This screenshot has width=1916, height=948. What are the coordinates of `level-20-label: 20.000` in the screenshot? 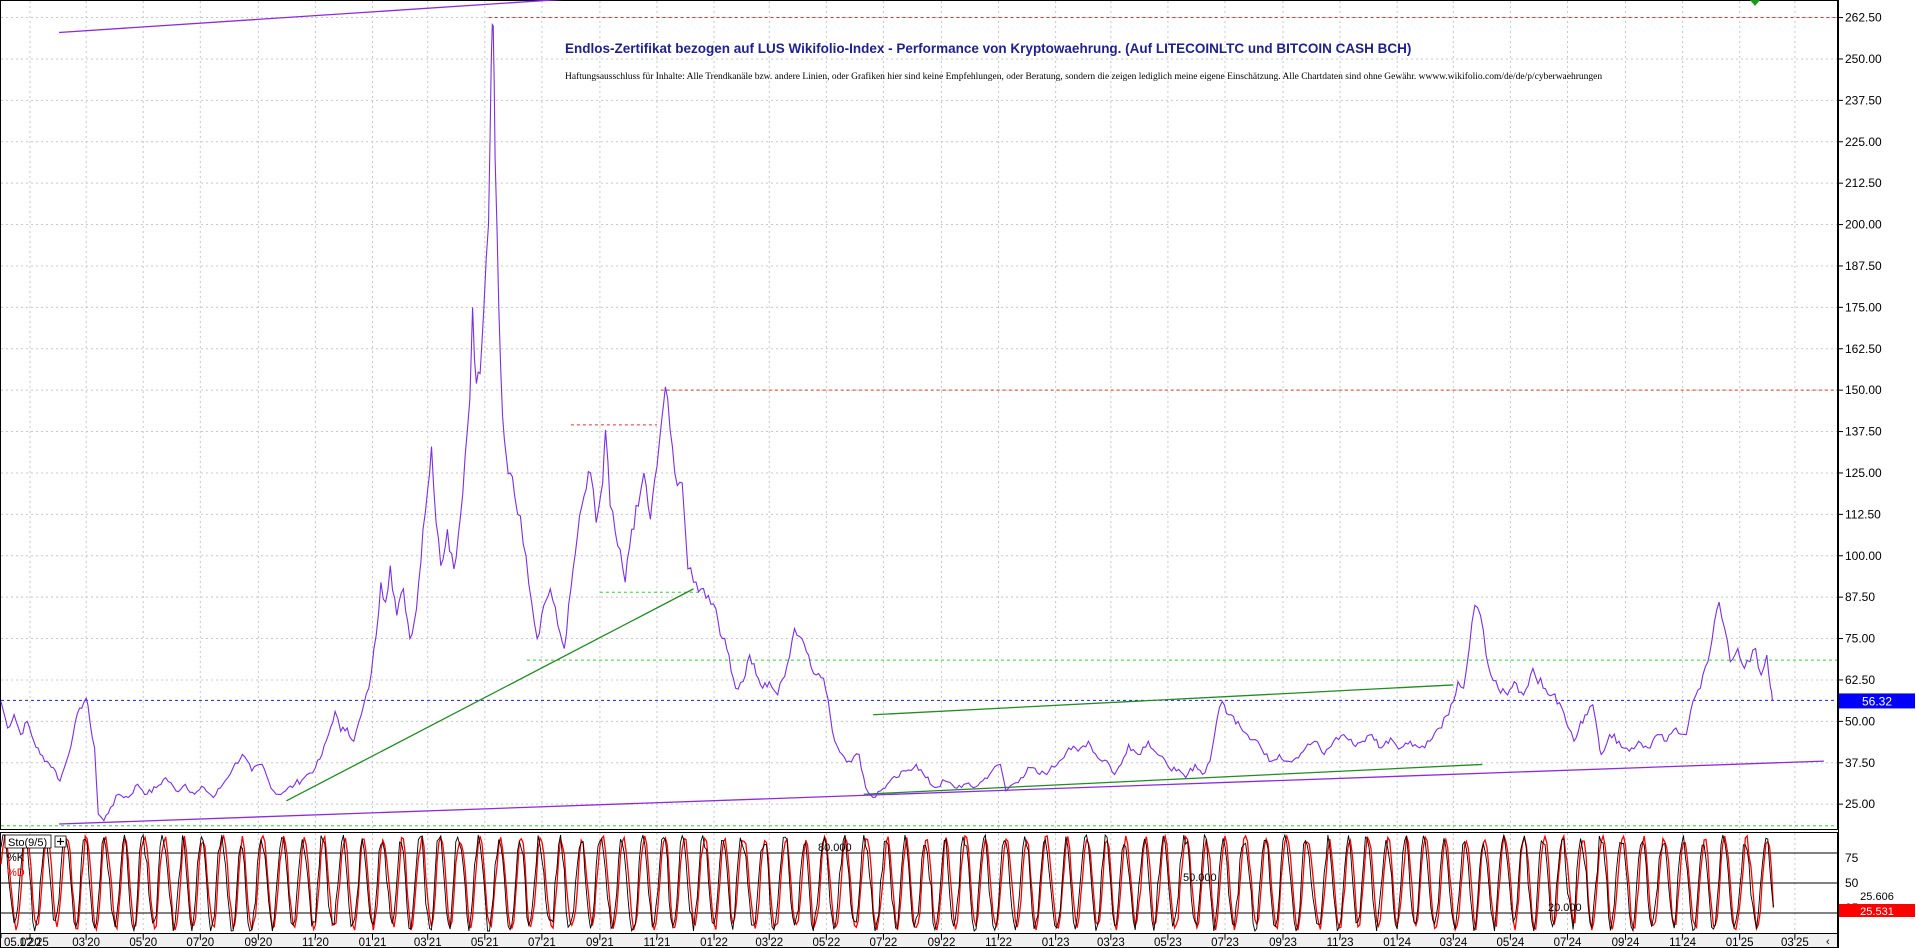 It's located at (1565, 908).